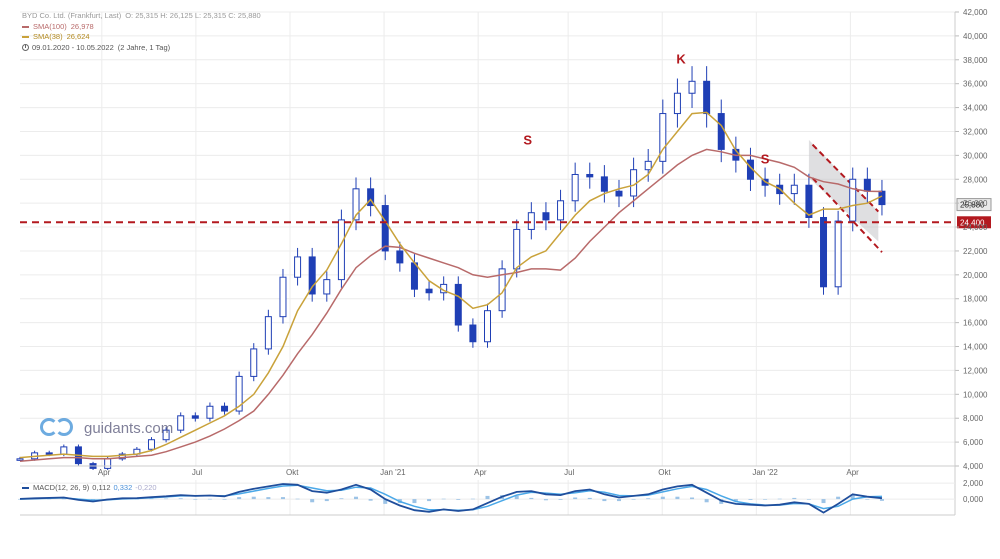  I want to click on signal-value: 0,332, so click(123, 487).